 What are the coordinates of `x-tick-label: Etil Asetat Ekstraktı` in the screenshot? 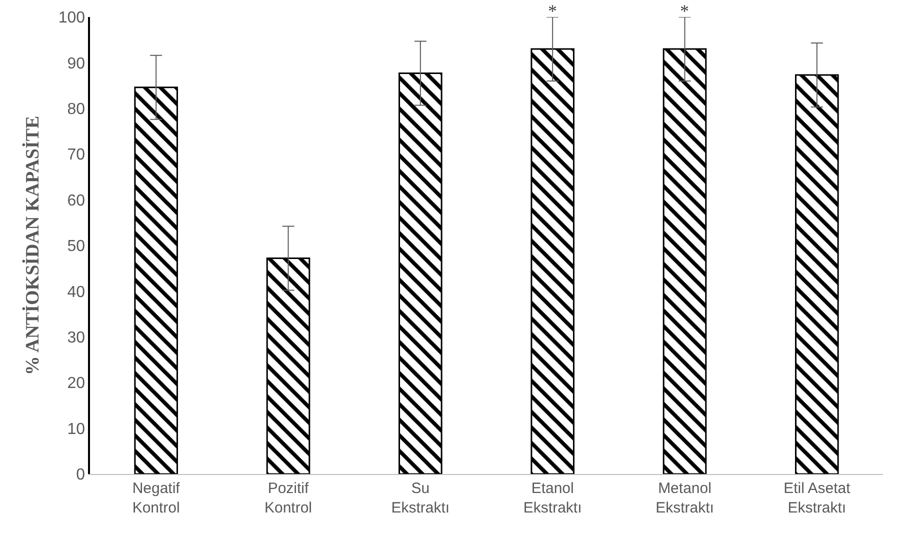 It's located at (818, 498).